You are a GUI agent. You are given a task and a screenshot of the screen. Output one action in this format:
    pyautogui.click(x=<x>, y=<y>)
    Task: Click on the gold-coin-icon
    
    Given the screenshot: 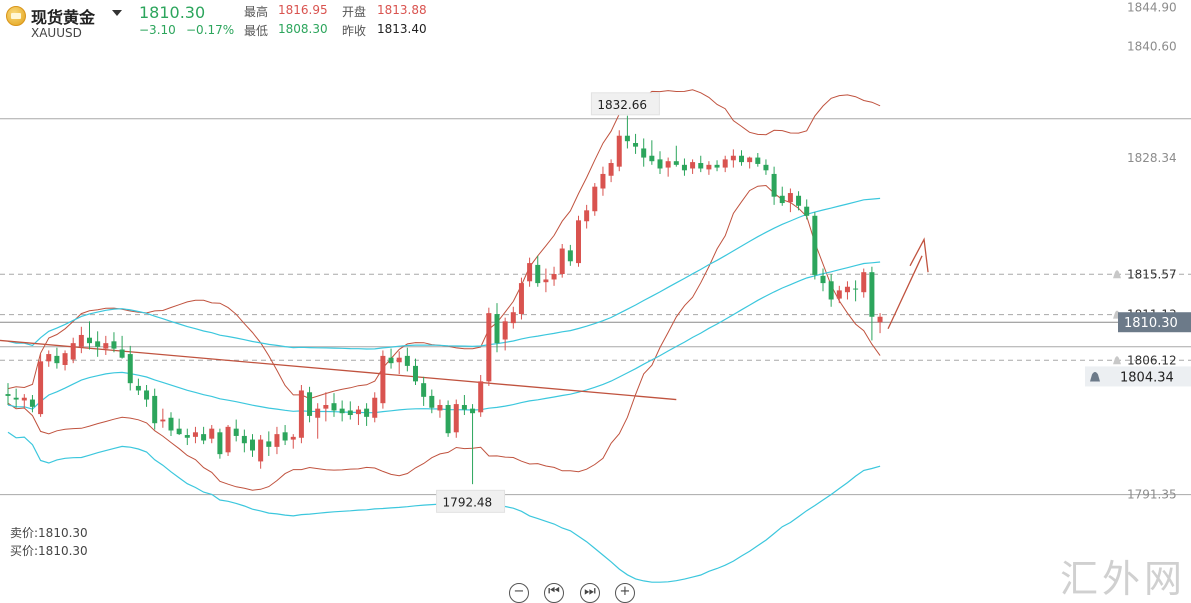 What is the action you would take?
    pyautogui.click(x=16, y=16)
    